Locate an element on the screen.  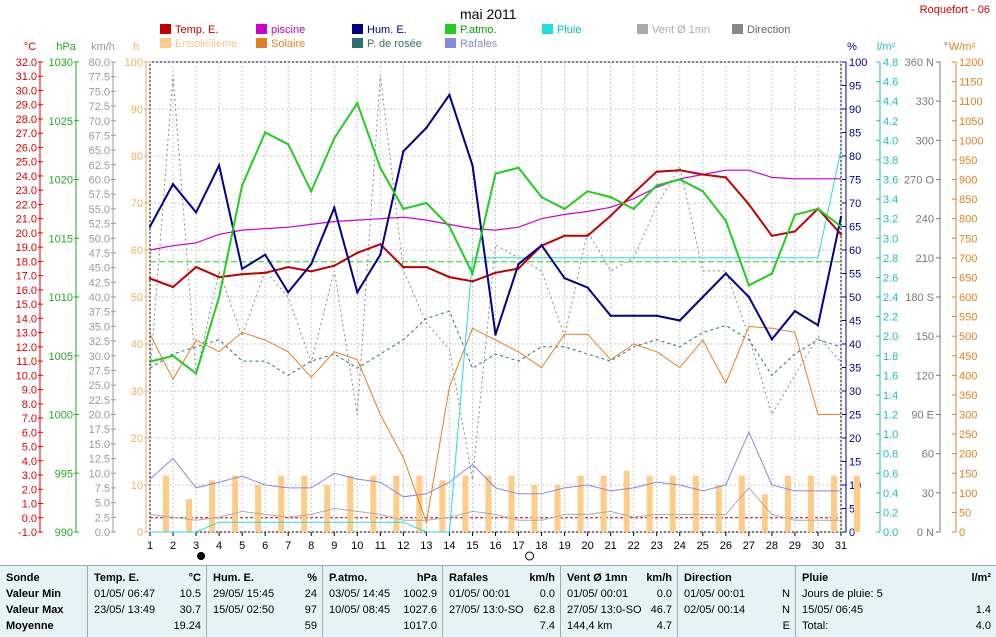
legend-label: Rafales is located at coordinates (479, 44).